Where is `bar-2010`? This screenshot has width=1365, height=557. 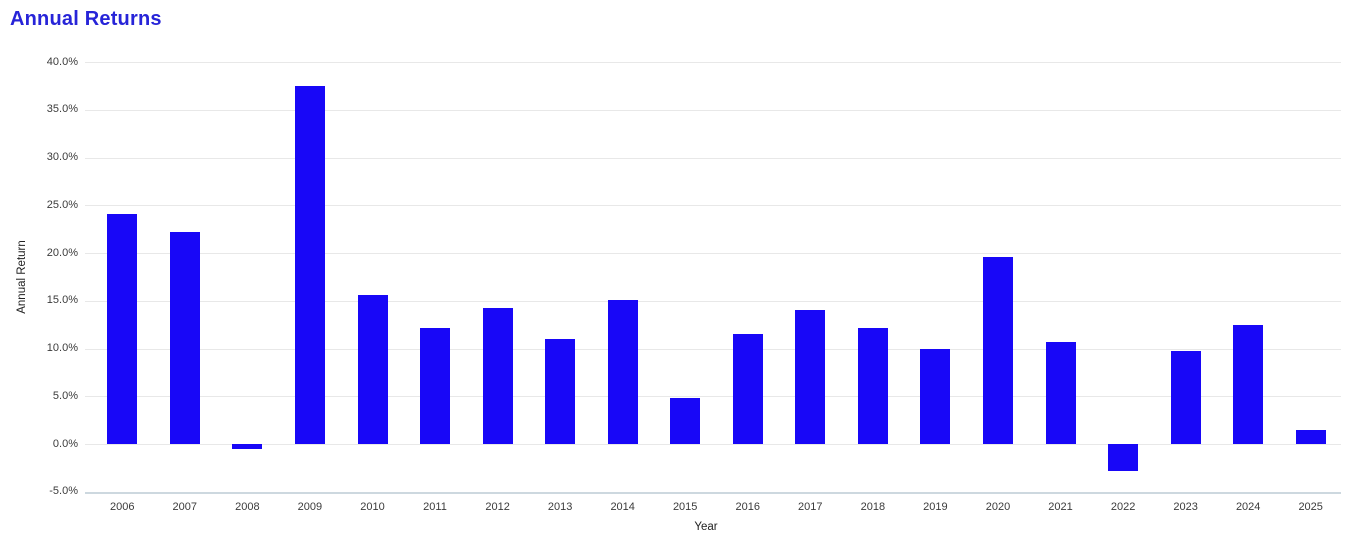 bar-2010 is located at coordinates (372, 369).